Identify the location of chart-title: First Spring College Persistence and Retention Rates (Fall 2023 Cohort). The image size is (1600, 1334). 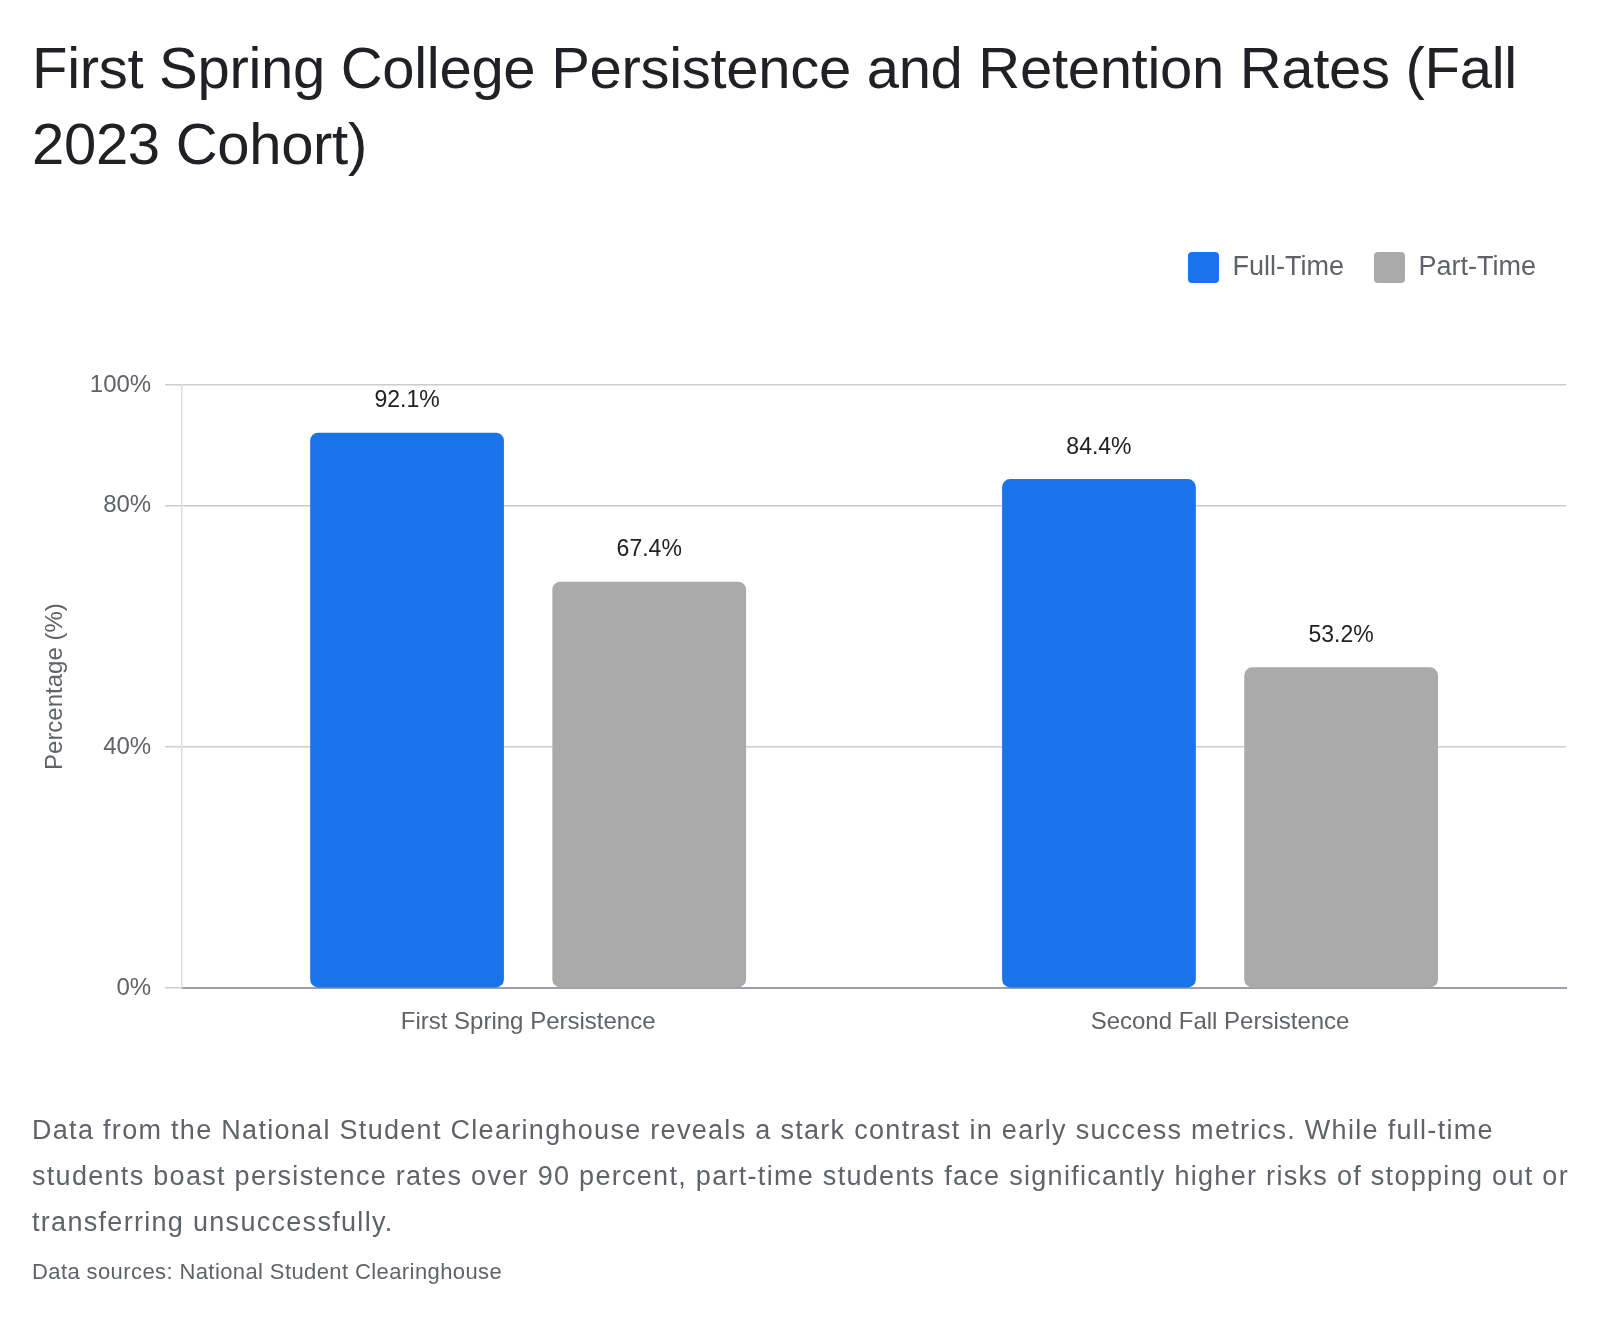
(775, 106).